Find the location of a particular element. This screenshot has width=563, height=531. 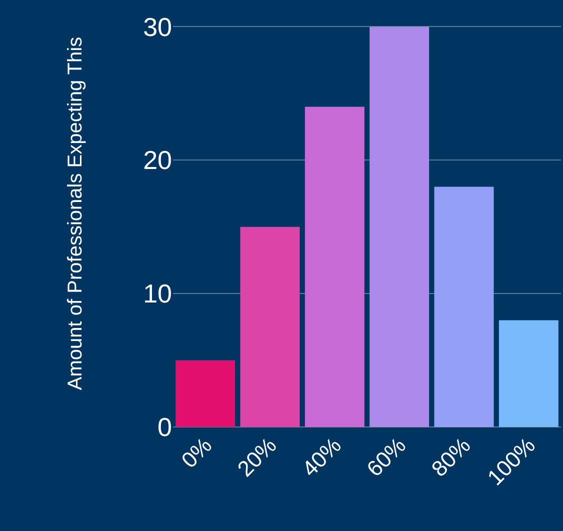

x-tick-label: 80% is located at coordinates (451, 457).